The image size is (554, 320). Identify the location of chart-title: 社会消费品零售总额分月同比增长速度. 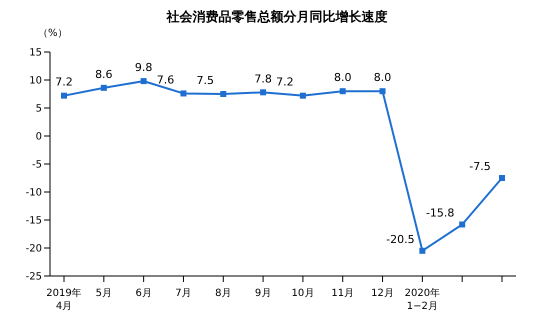
(276, 17).